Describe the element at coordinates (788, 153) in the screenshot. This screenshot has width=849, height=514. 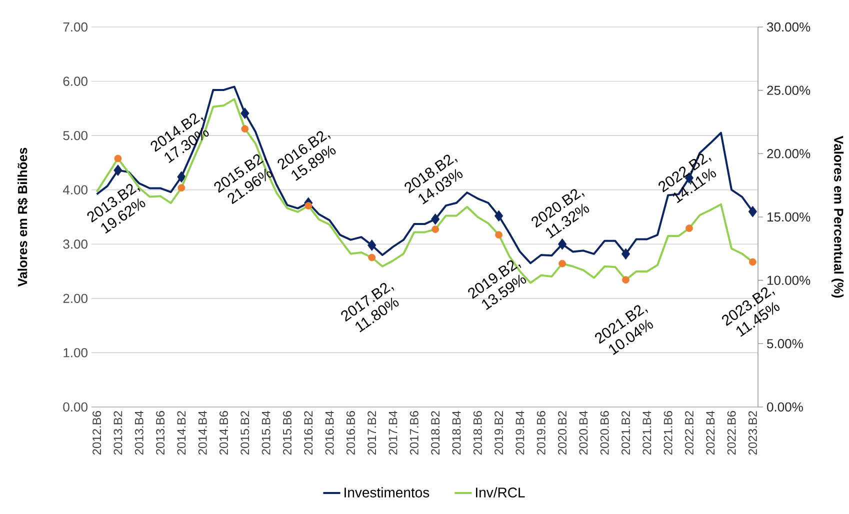
I see `y2-tick-label: 20.00%` at that location.